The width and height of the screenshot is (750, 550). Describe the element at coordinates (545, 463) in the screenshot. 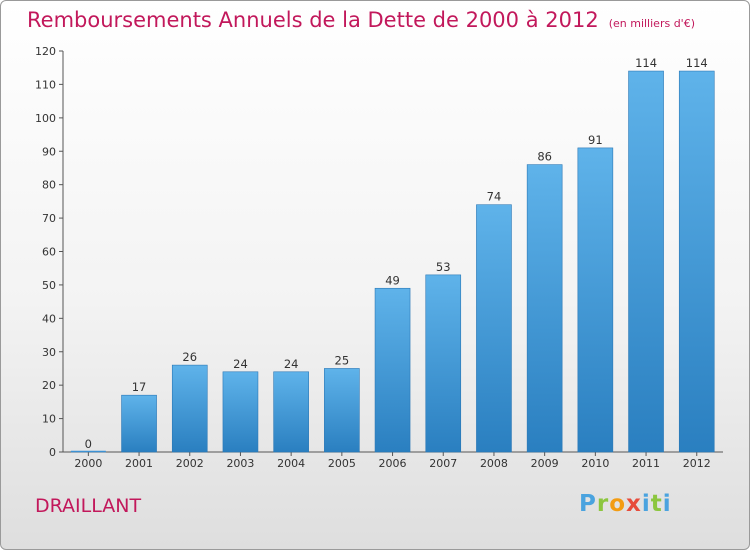

I see `x-tick-label: 2009` at that location.